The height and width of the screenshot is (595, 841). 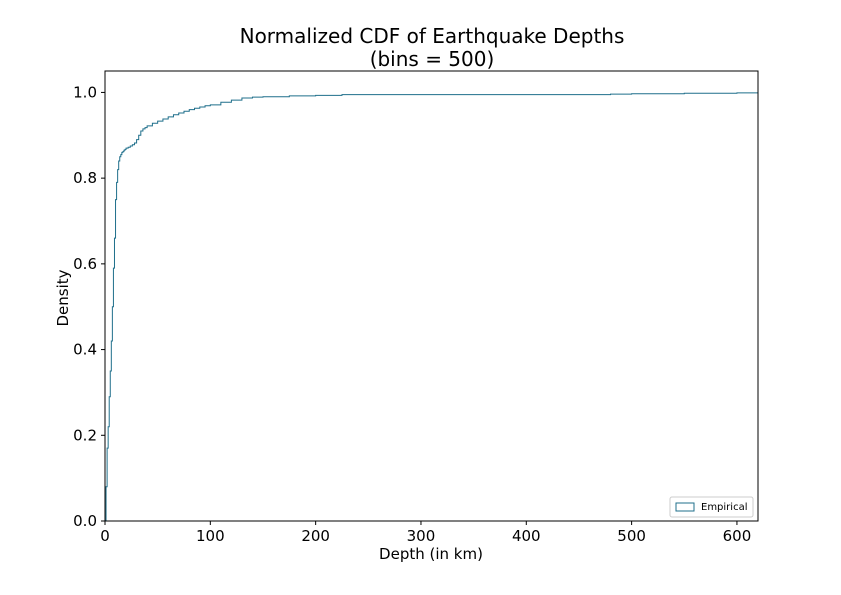 What do you see at coordinates (85, 435) in the screenshot?
I see `y-tick-label: 0.2` at bounding box center [85, 435].